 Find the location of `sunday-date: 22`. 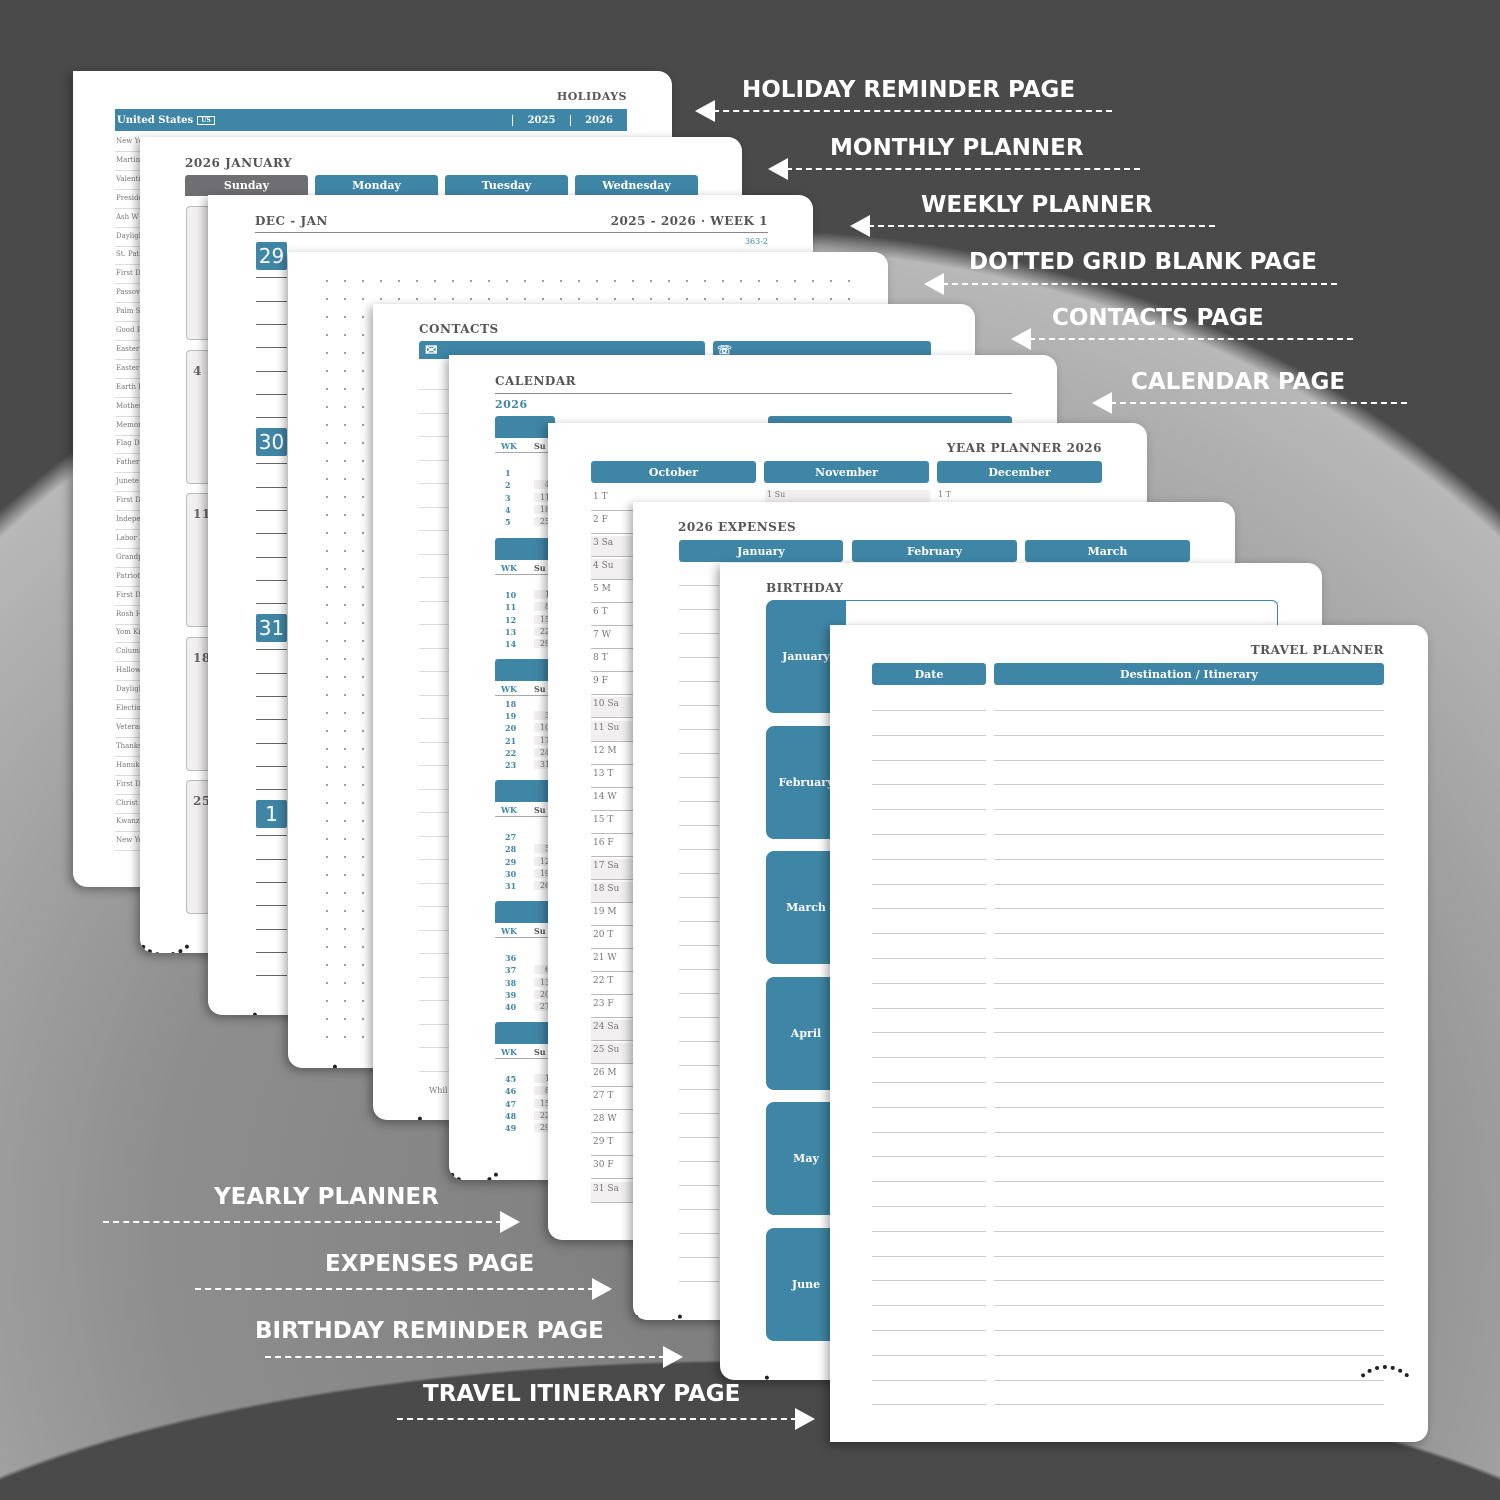

sunday-date: 22 is located at coordinates (542, 631).